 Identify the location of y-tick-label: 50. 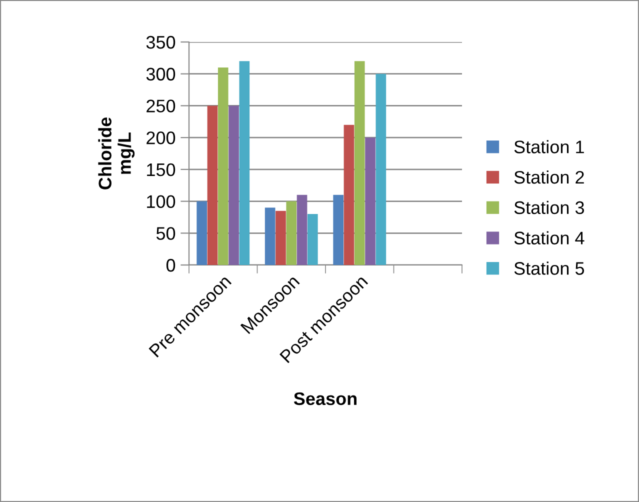
(166, 233).